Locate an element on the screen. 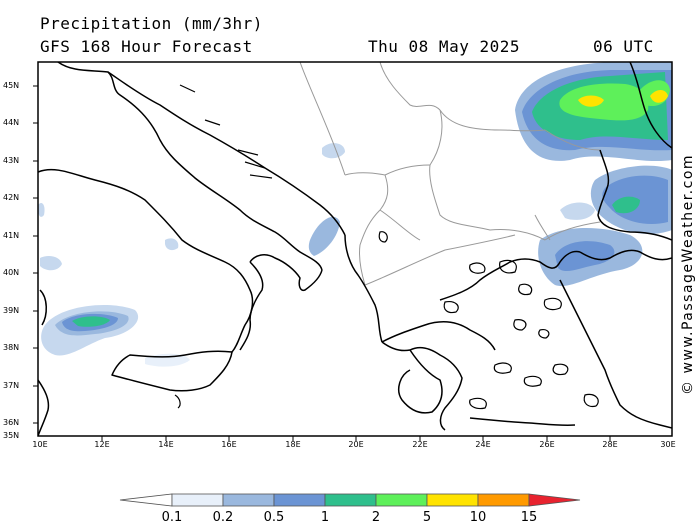 The height and width of the screenshot is (525, 700). lon-label: 18E is located at coordinates (293, 444).